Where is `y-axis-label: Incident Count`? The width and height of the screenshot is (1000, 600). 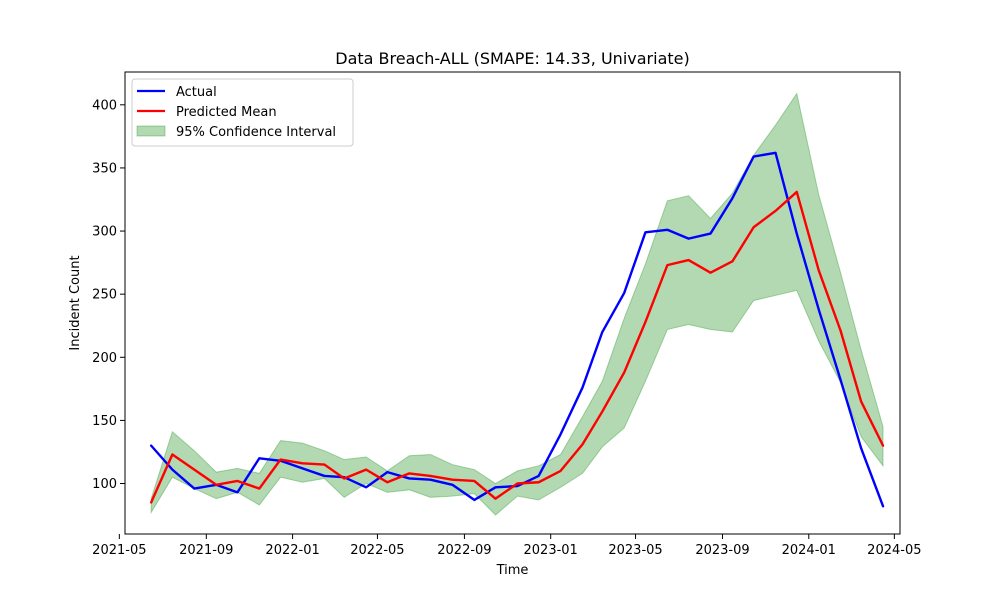 y-axis-label: Incident Count is located at coordinates (75, 302).